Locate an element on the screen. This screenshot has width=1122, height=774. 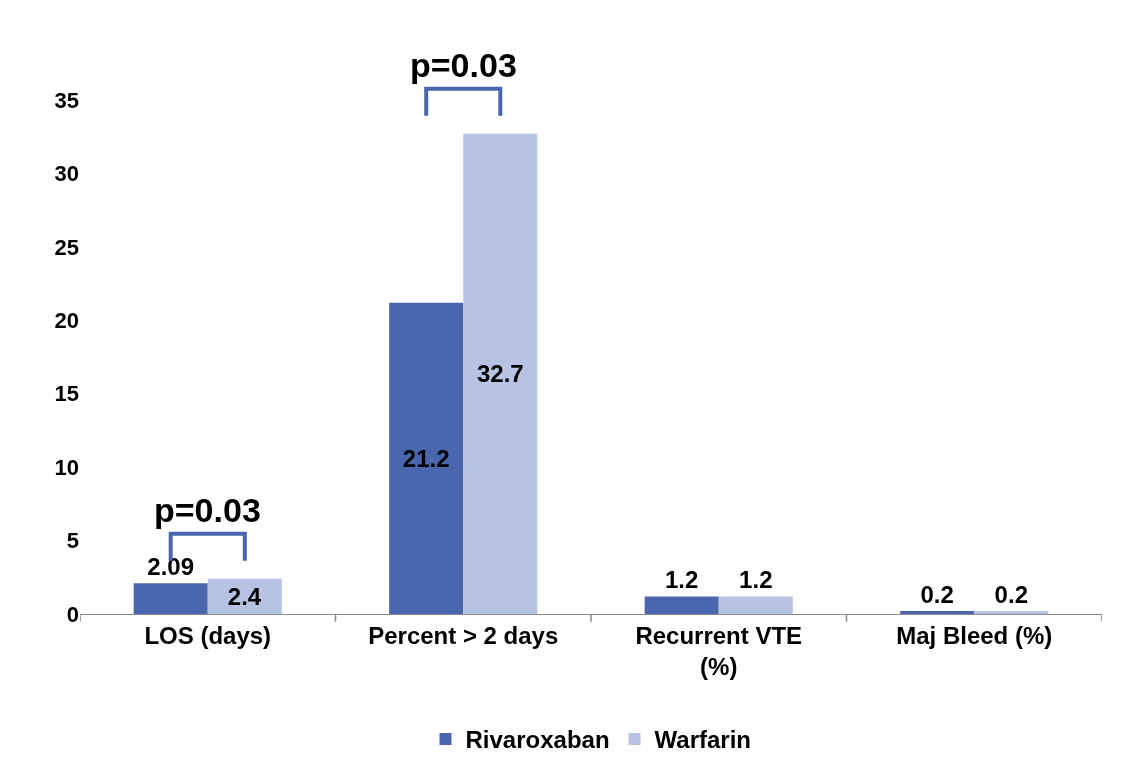
y-tick-label: 15 is located at coordinates (66, 394).